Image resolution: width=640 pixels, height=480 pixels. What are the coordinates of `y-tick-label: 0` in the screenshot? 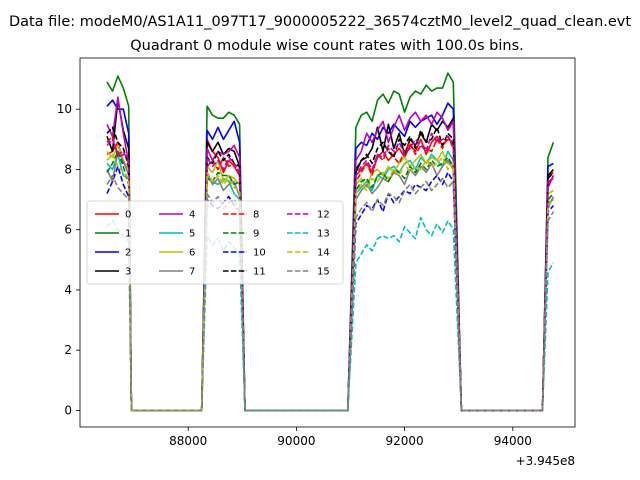 It's located at (68, 410).